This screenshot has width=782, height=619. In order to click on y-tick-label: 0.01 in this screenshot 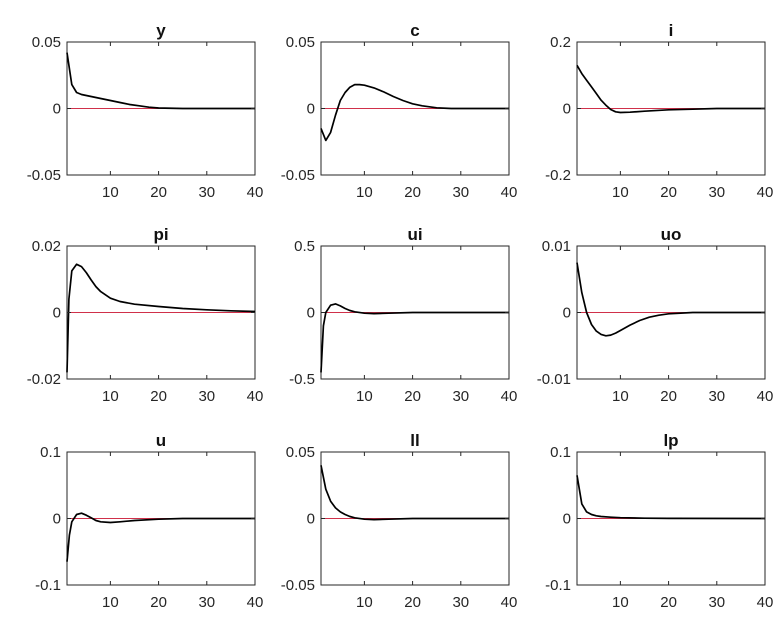, I will do `click(556, 246)`.